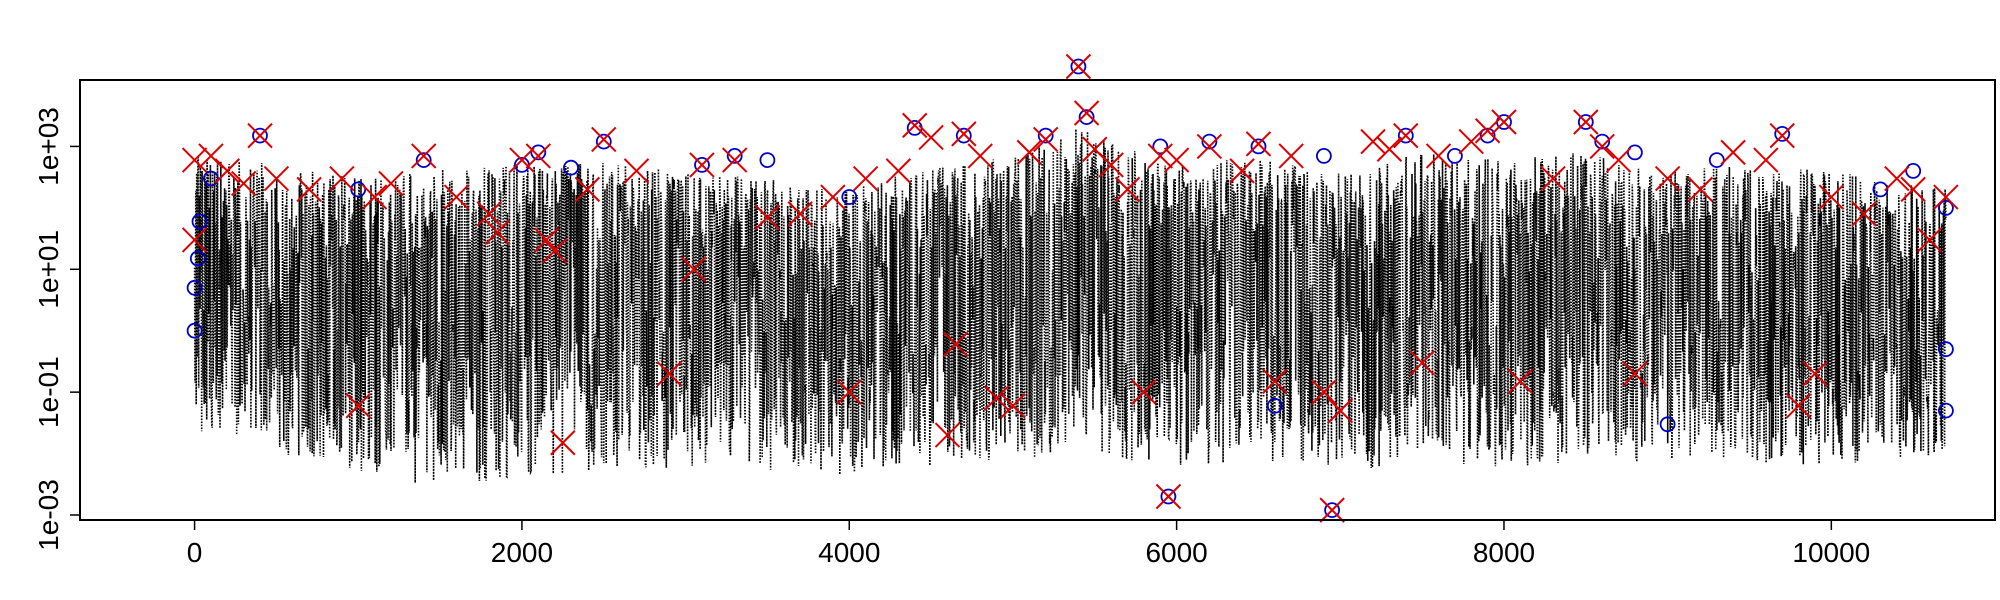 The image size is (2000, 600). Describe the element at coordinates (48, 392) in the screenshot. I see `y-tick-label: 1e-01` at that location.